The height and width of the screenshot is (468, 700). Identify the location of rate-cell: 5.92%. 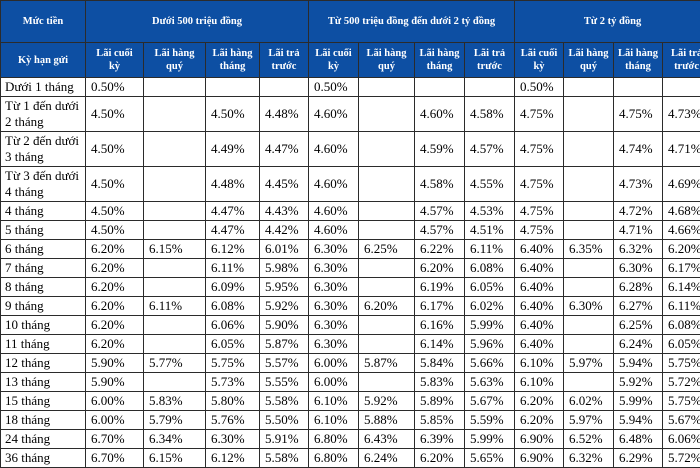
(284, 306).